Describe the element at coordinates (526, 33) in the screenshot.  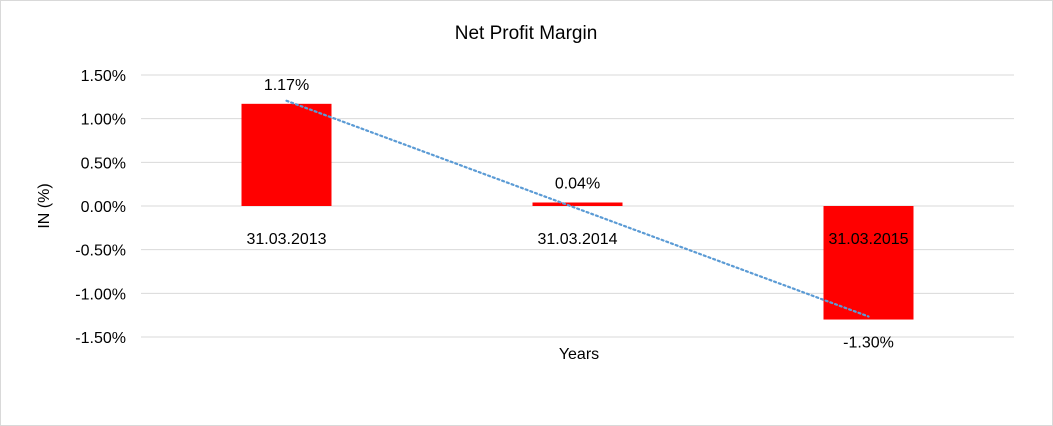
I see `chart-title: Net Profit Margin` at that location.